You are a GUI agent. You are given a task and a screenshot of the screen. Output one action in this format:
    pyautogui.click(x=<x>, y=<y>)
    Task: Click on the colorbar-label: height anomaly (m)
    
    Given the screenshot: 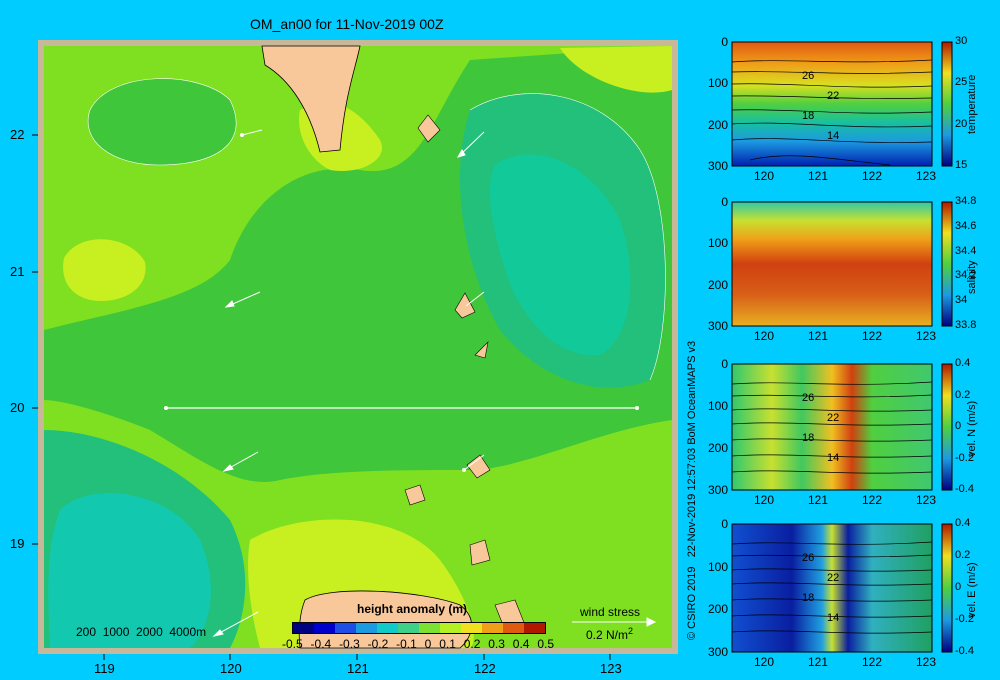 What is the action you would take?
    pyautogui.click(x=412, y=609)
    